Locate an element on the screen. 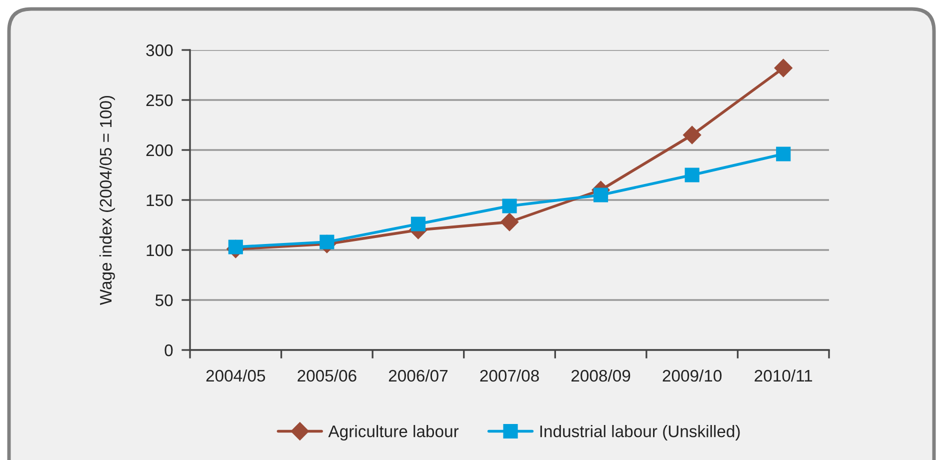  x-tick-label: 2007/08 is located at coordinates (509, 375).